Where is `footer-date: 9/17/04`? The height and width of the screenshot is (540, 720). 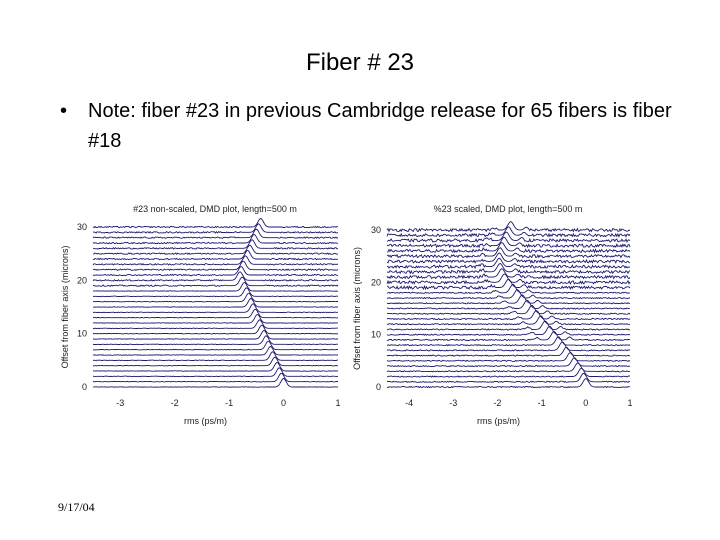 footer-date: 9/17/04 is located at coordinates (76, 507).